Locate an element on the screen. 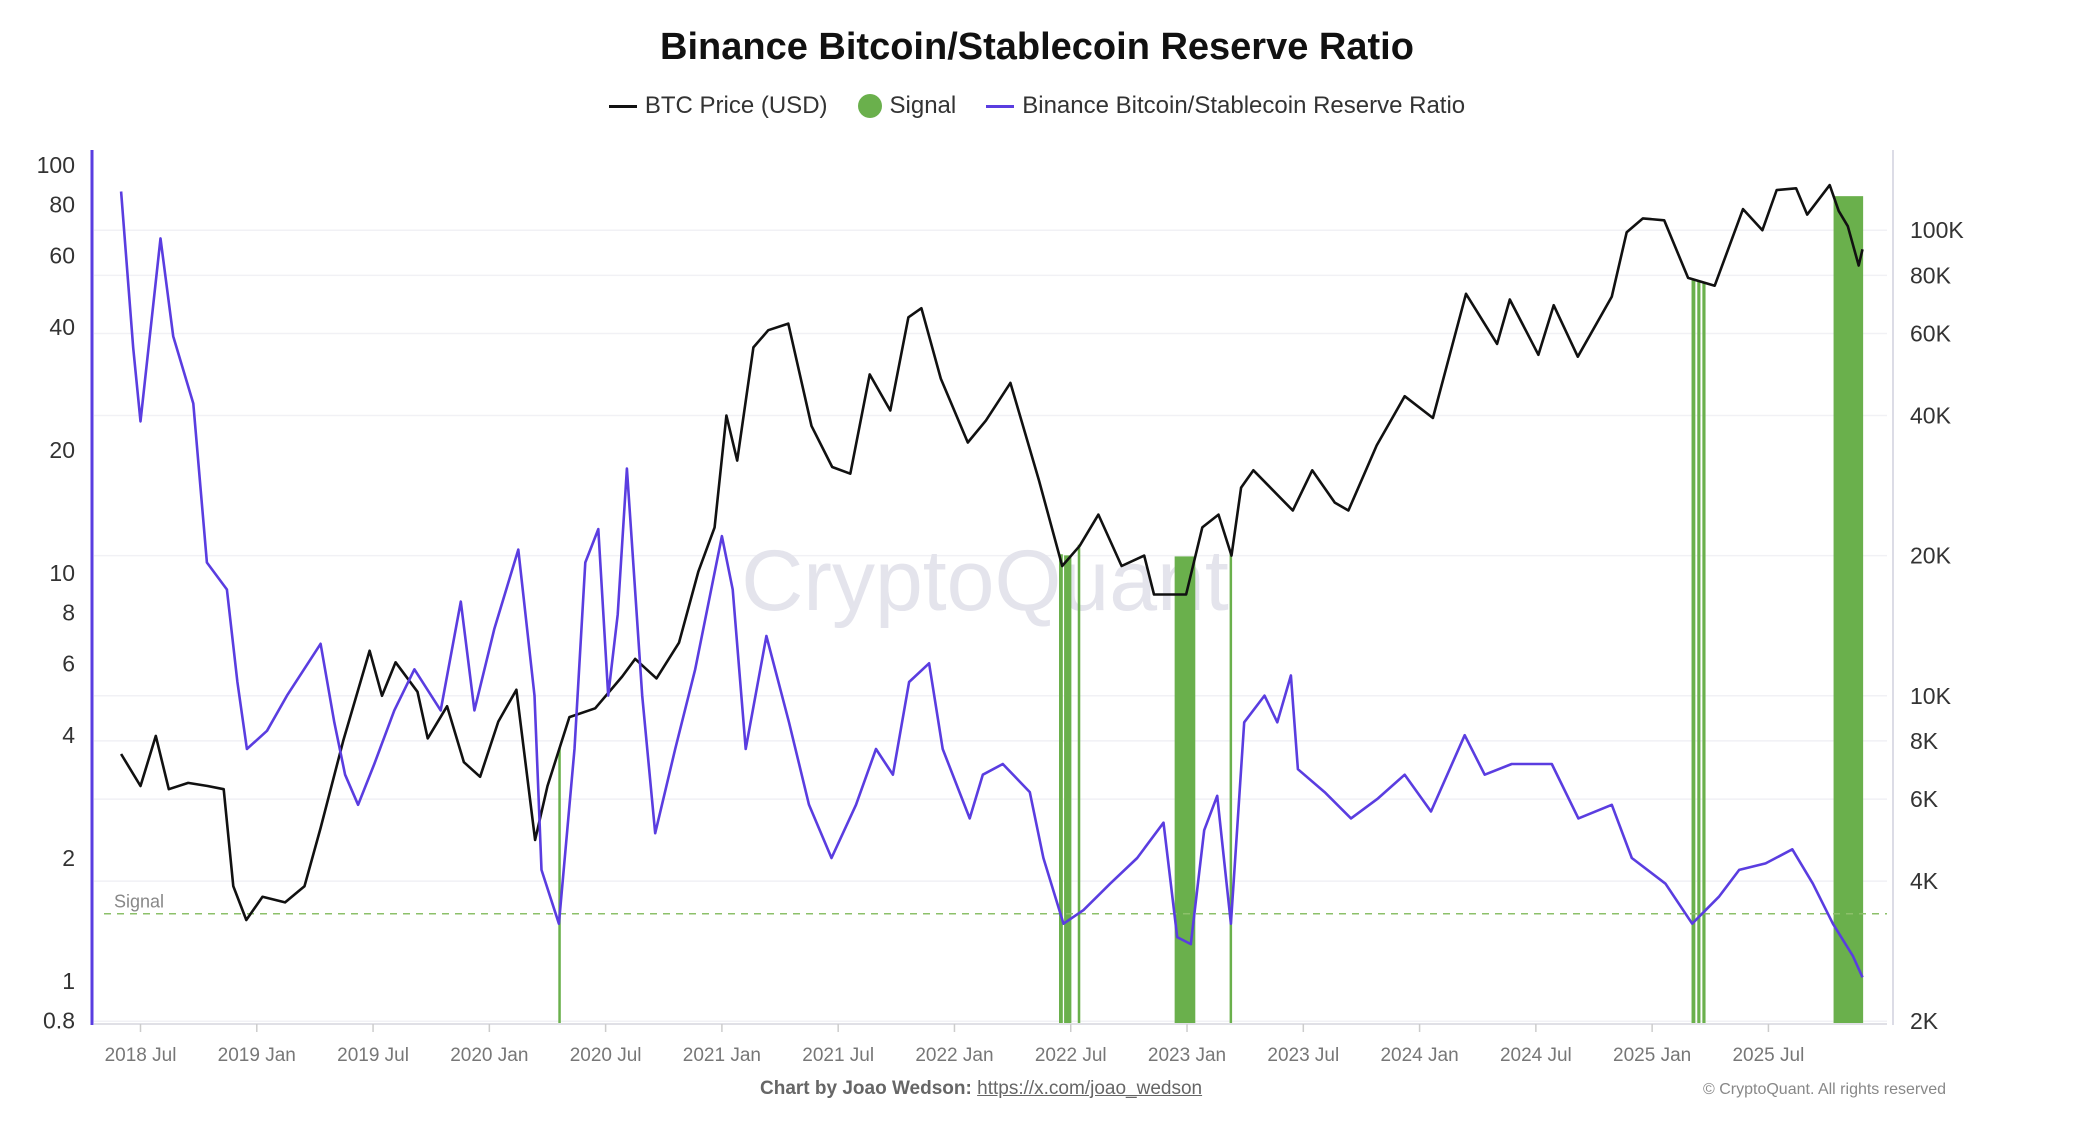 The width and height of the screenshot is (2074, 1148). legend-item-reserve-ratio: Binance Bitcoin/Stablecoin Reserve Ratio is located at coordinates (1225, 106).